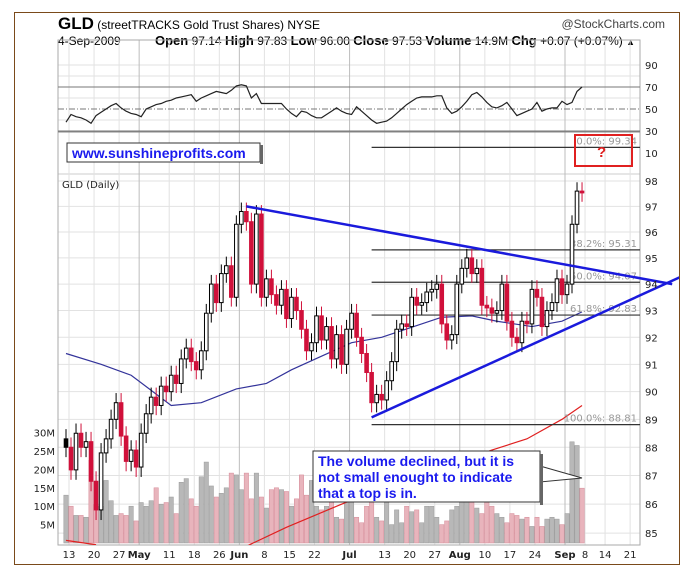 The height and width of the screenshot is (576, 687). What do you see at coordinates (416, 461) in the screenshot?
I see `annotation-line: The volume declined, but it is` at bounding box center [416, 461].